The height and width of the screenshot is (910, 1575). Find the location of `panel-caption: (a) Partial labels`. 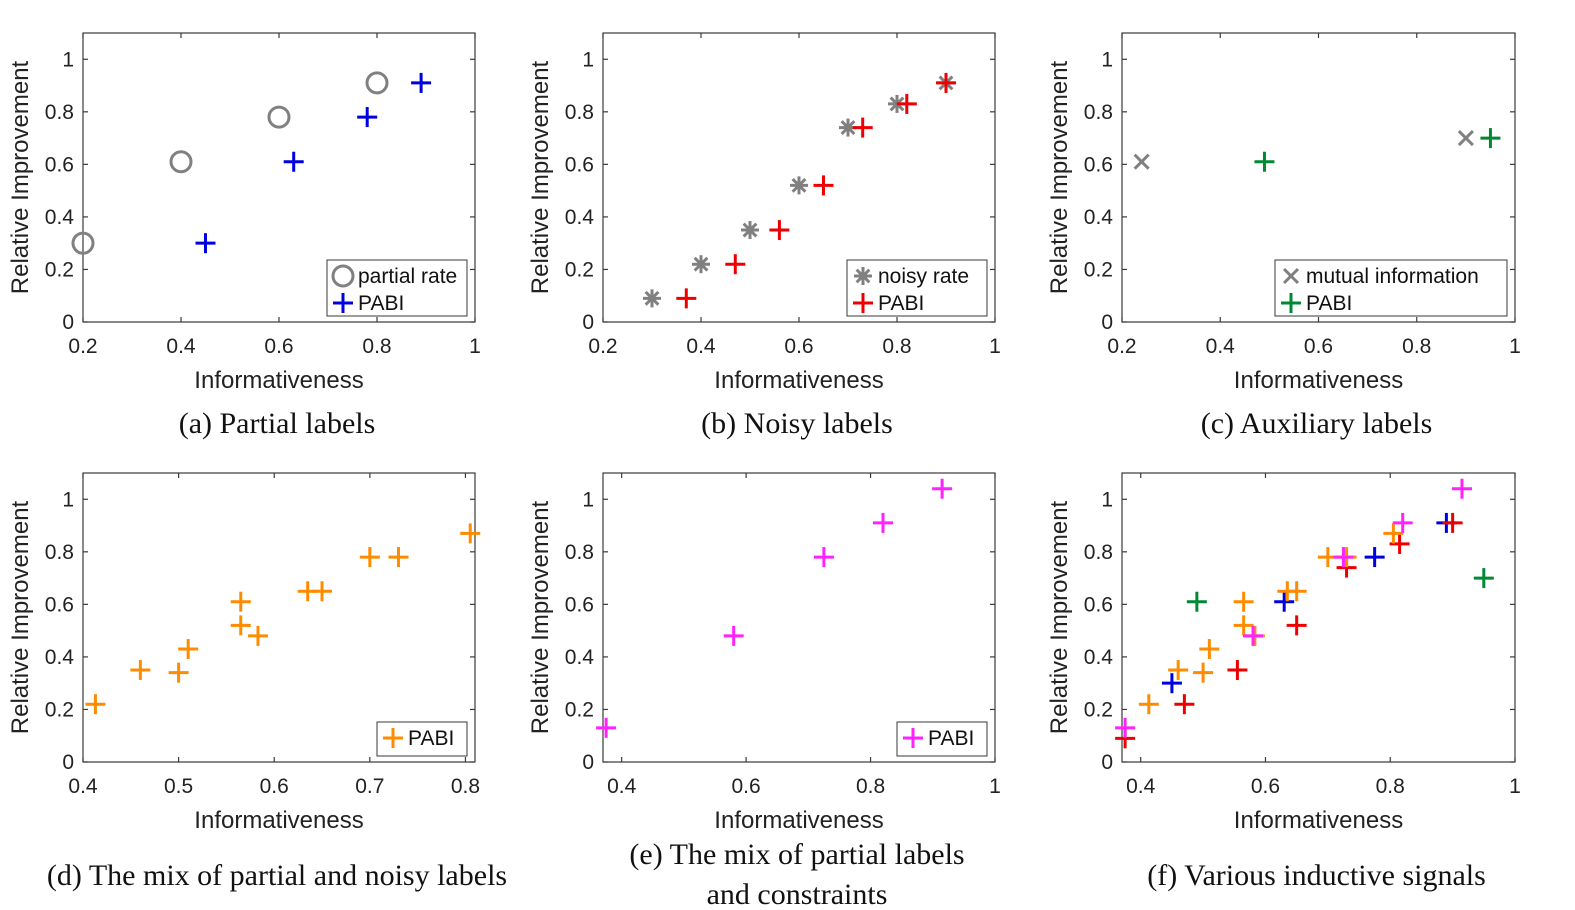

panel-caption: (a) Partial labels is located at coordinates (277, 423).